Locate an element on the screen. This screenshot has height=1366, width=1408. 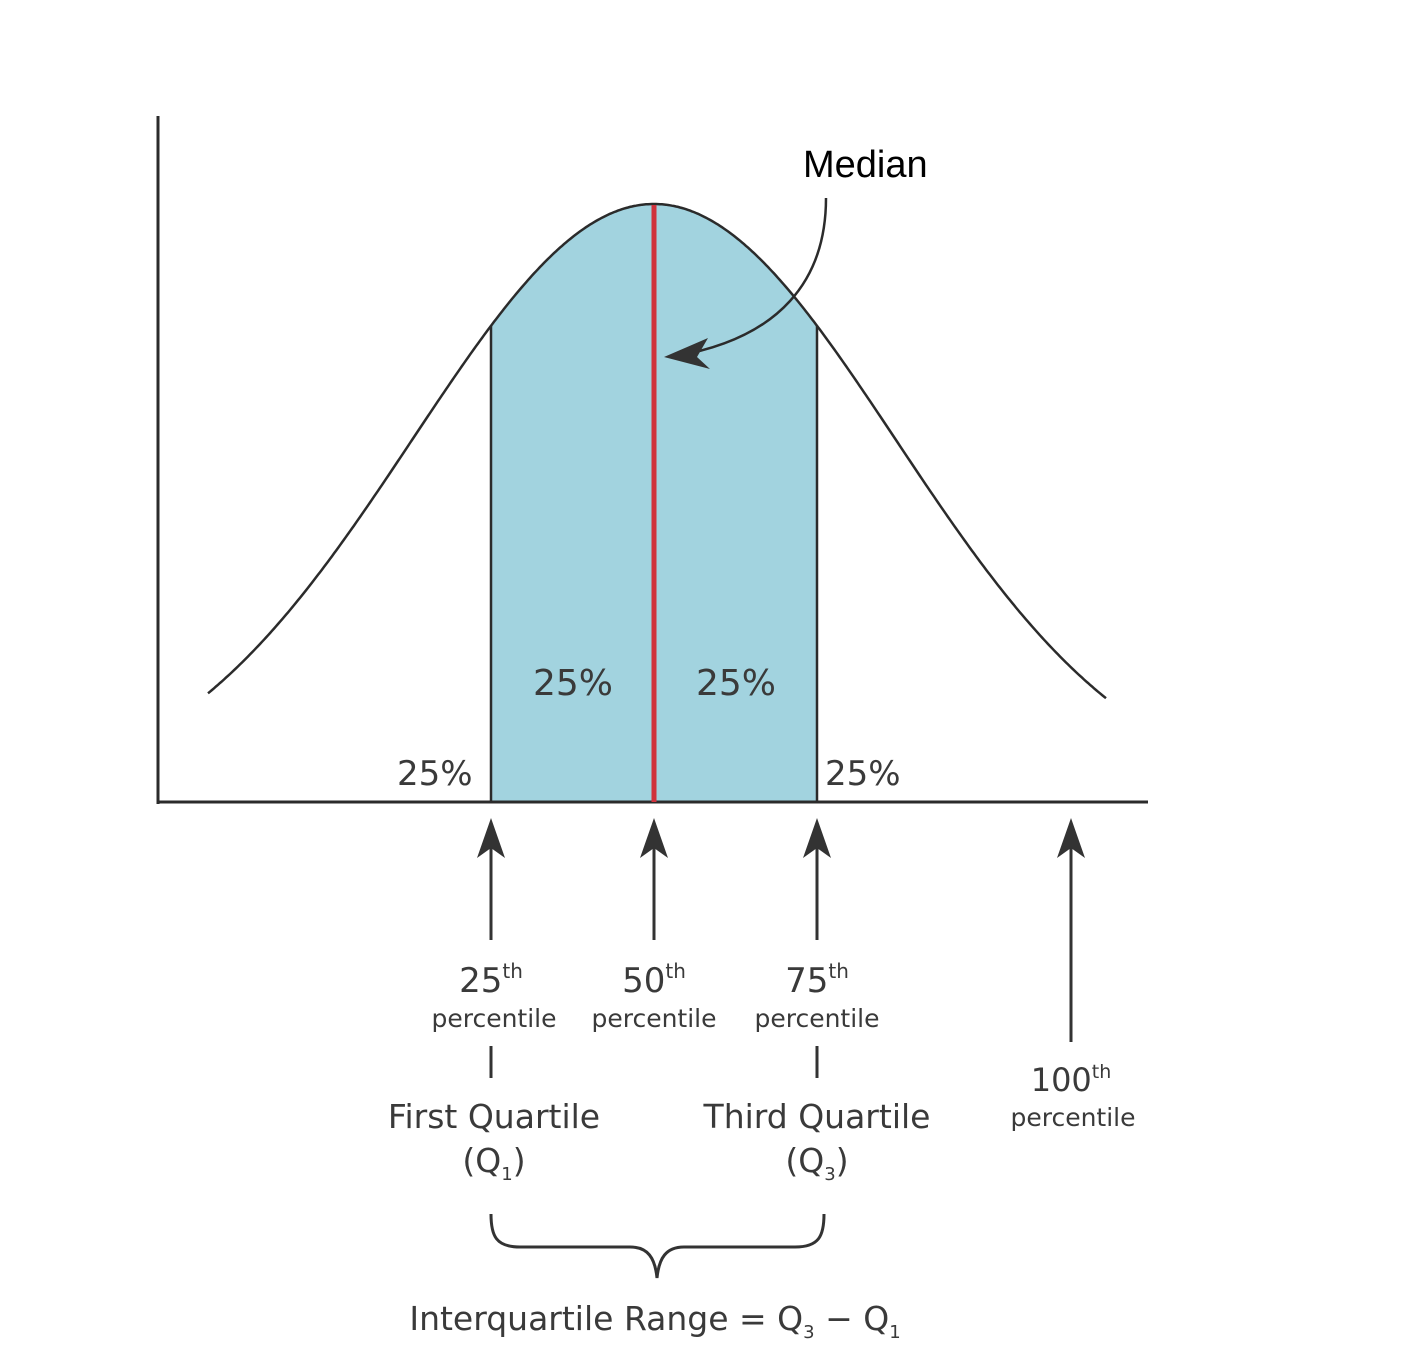
area-right-tail-label: 25% is located at coordinates (863, 774).